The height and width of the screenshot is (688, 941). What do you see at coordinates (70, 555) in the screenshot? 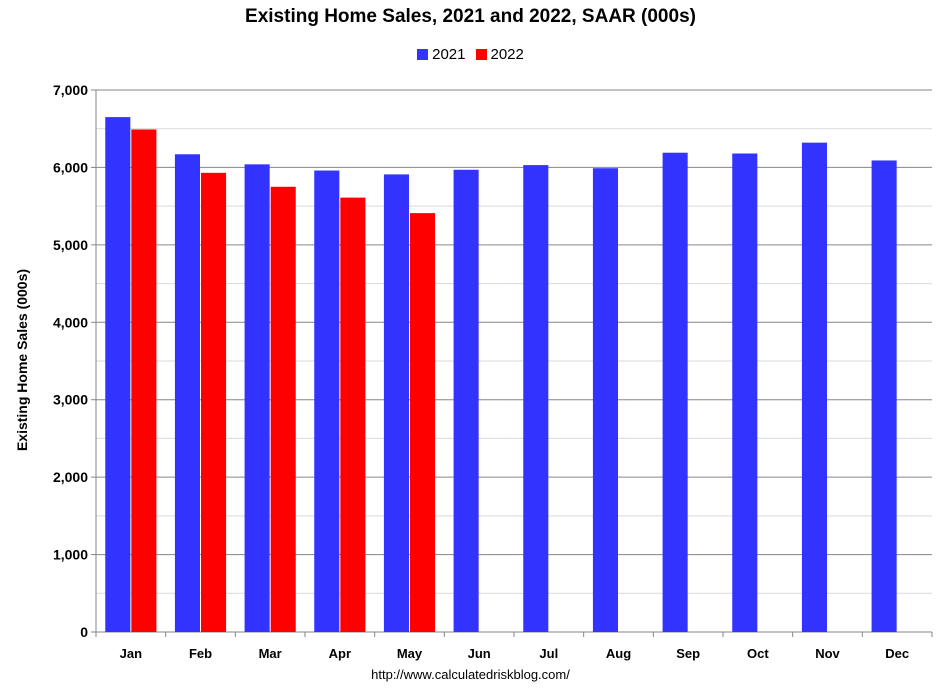
I see `y-tick-label: 1,000` at bounding box center [70, 555].